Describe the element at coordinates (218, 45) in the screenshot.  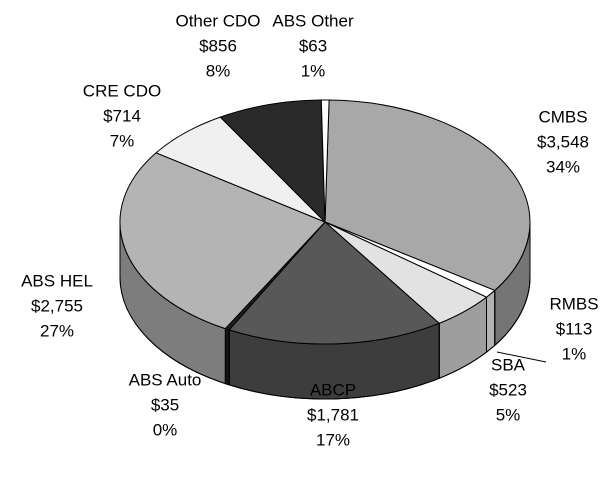
I see `value-label: $856` at that location.